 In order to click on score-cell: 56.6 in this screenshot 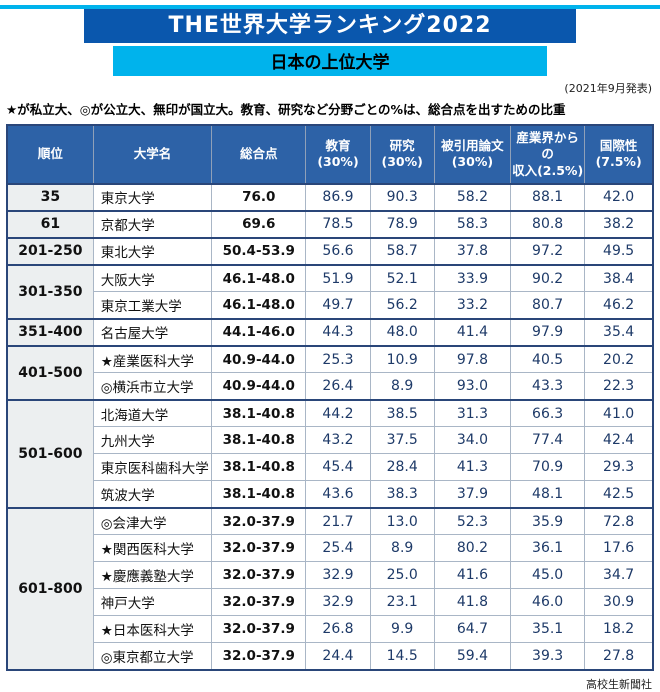, I will do `click(338, 251)`.